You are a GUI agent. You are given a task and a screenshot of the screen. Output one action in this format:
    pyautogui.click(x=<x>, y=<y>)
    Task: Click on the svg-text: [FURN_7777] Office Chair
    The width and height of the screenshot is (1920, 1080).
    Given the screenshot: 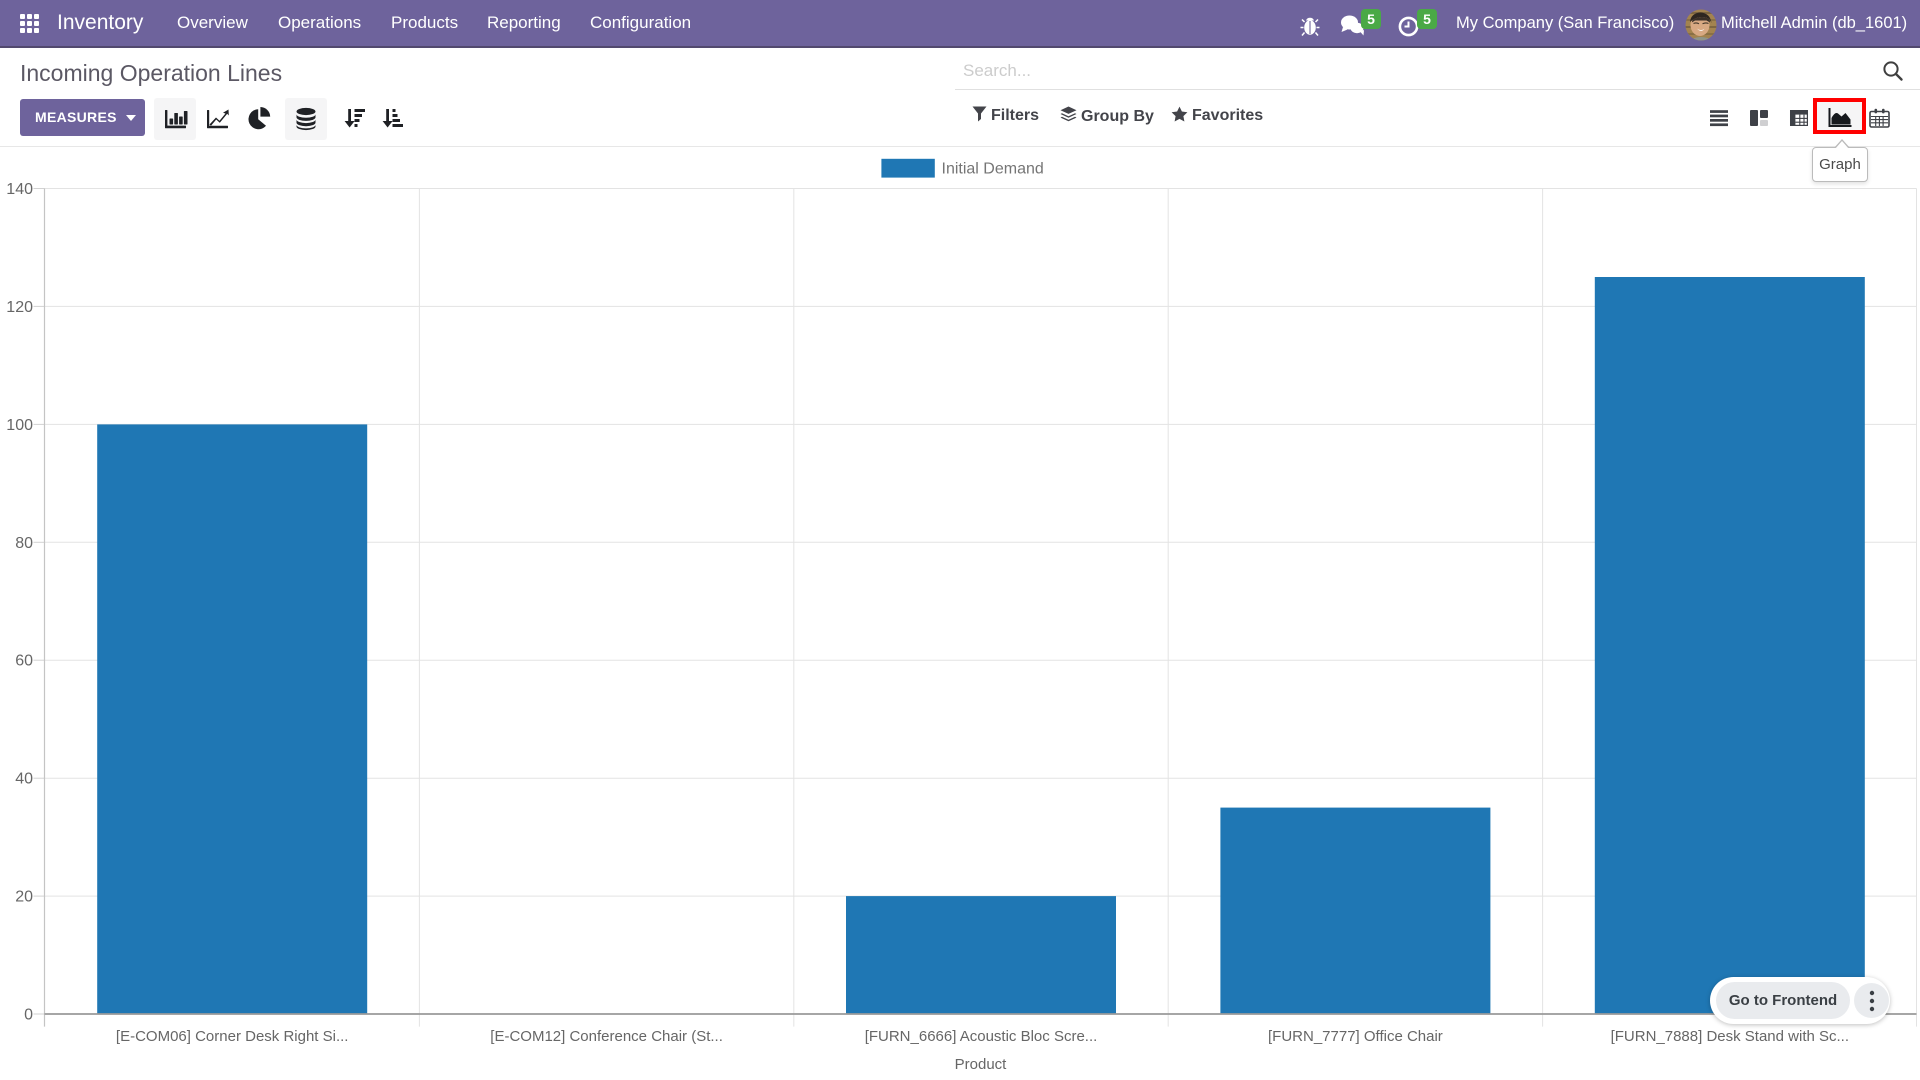 What is the action you would take?
    pyautogui.click(x=1355, y=1036)
    